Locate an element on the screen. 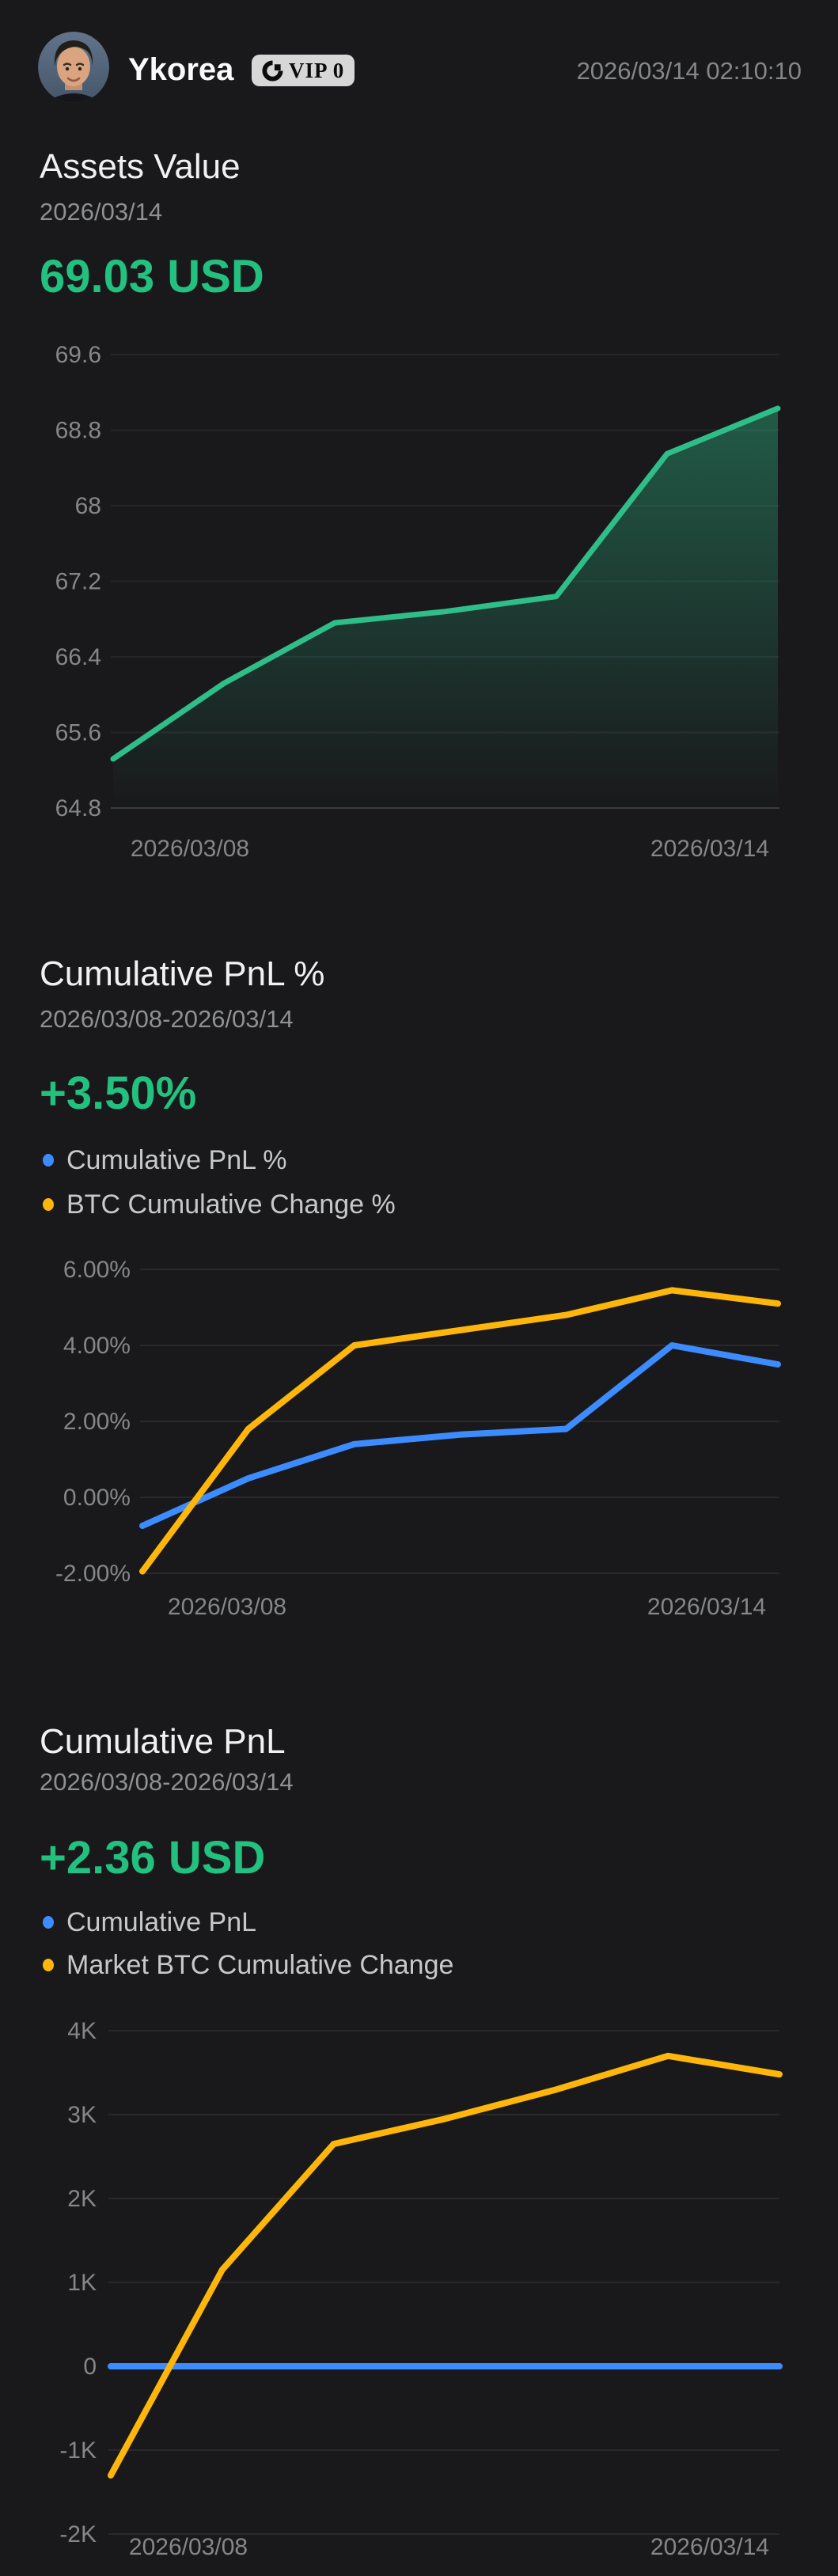 The image size is (838, 2576). svg-text: 4K is located at coordinates (82, 2031).